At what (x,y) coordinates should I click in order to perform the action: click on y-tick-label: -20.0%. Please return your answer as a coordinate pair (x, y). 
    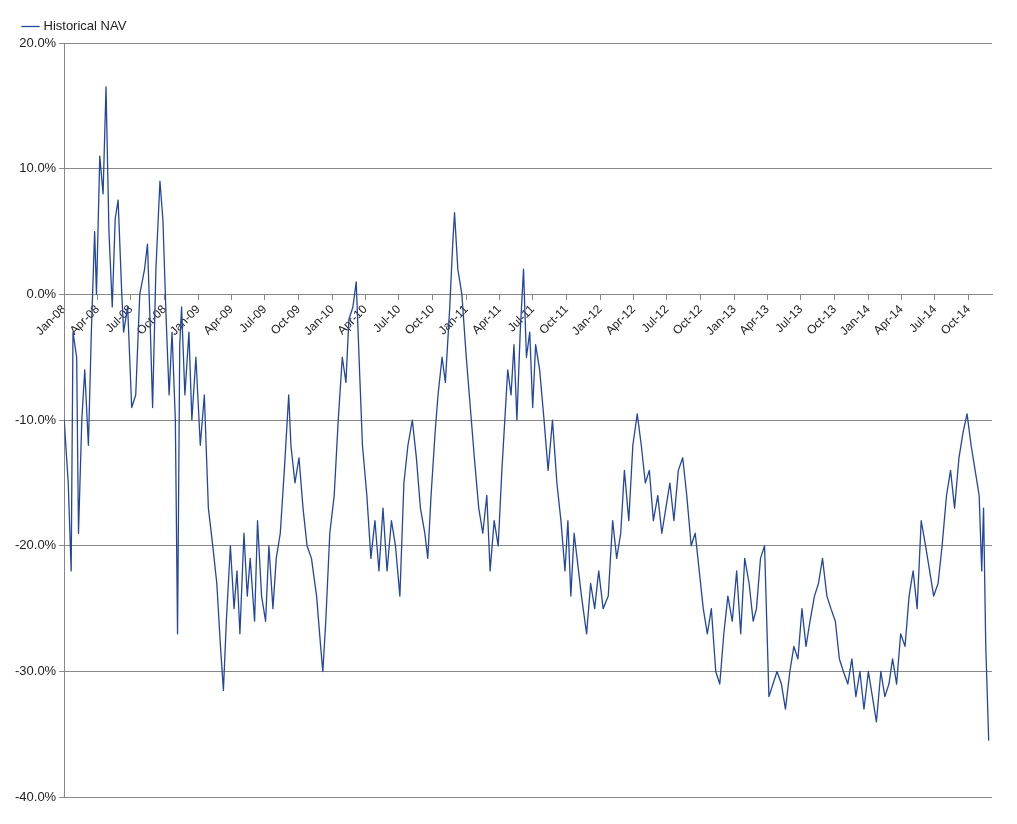
    Looking at the image, I should click on (35, 545).